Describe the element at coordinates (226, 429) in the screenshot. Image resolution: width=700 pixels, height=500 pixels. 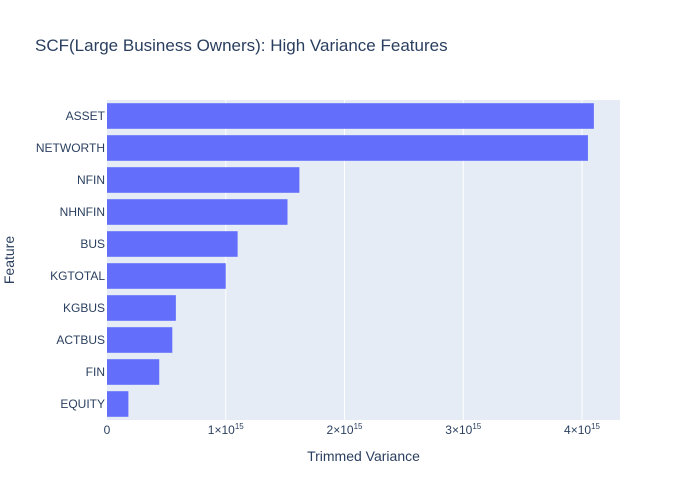
I see `x-tick-label: 1×10¹⁵` at that location.